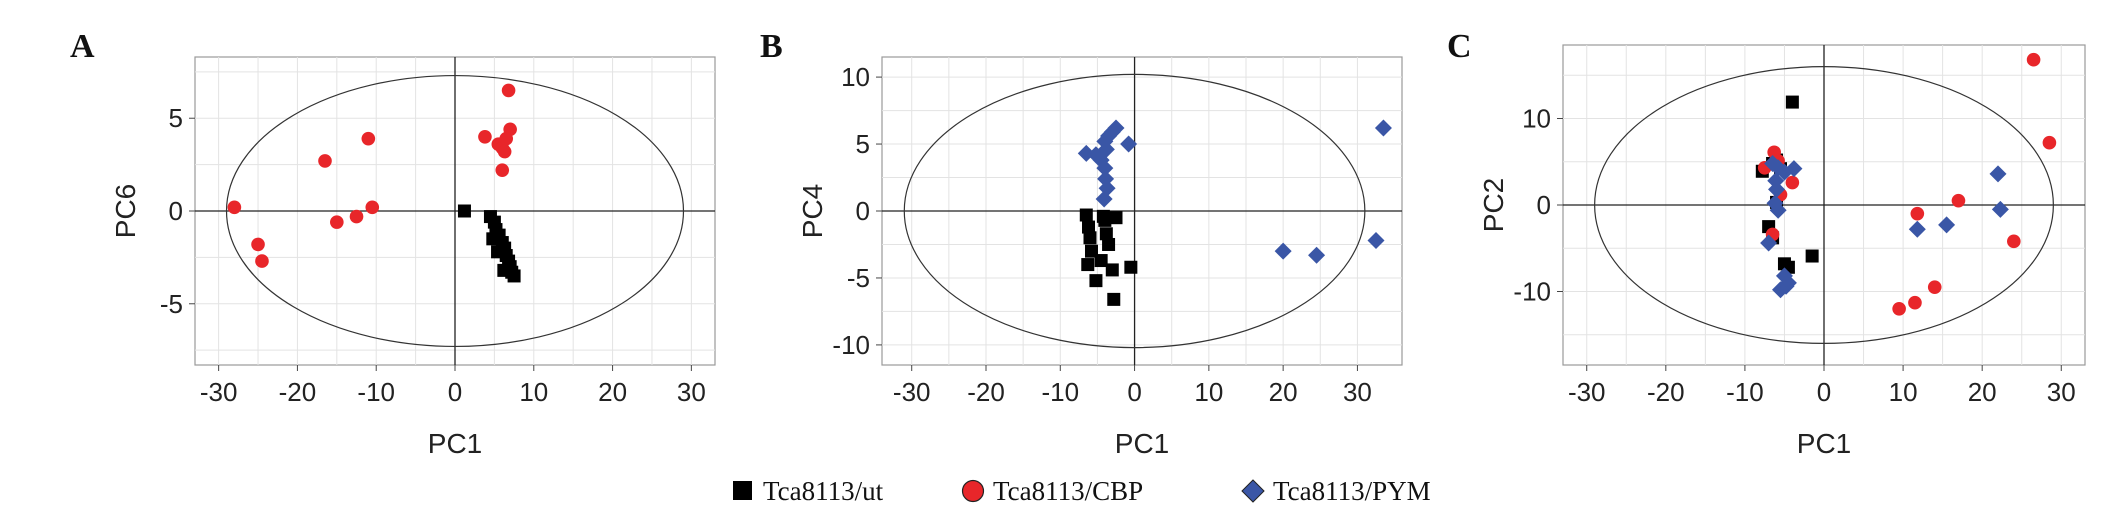 The image size is (2126, 521). Describe the element at coordinates (812, 211) in the screenshot. I see `y-axis-label: PC4` at that location.